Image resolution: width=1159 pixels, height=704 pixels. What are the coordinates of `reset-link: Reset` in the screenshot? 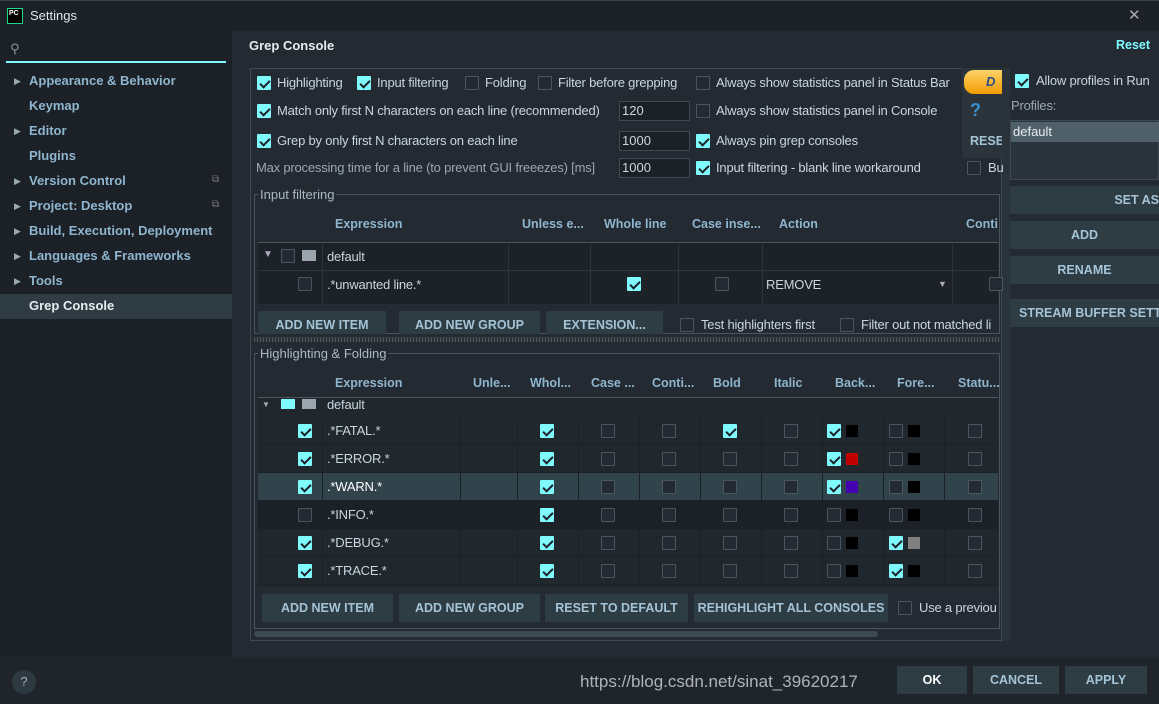 It's located at (1133, 45).